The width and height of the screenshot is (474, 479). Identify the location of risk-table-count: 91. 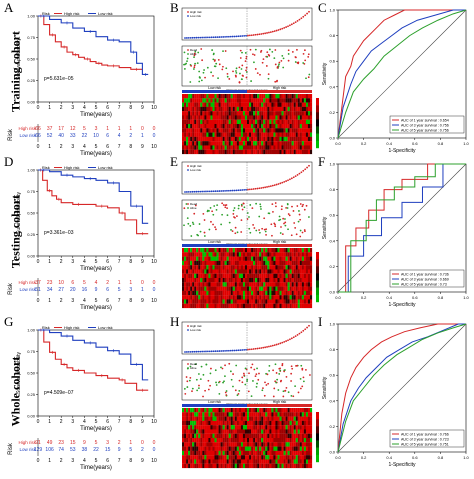
(38, 443).